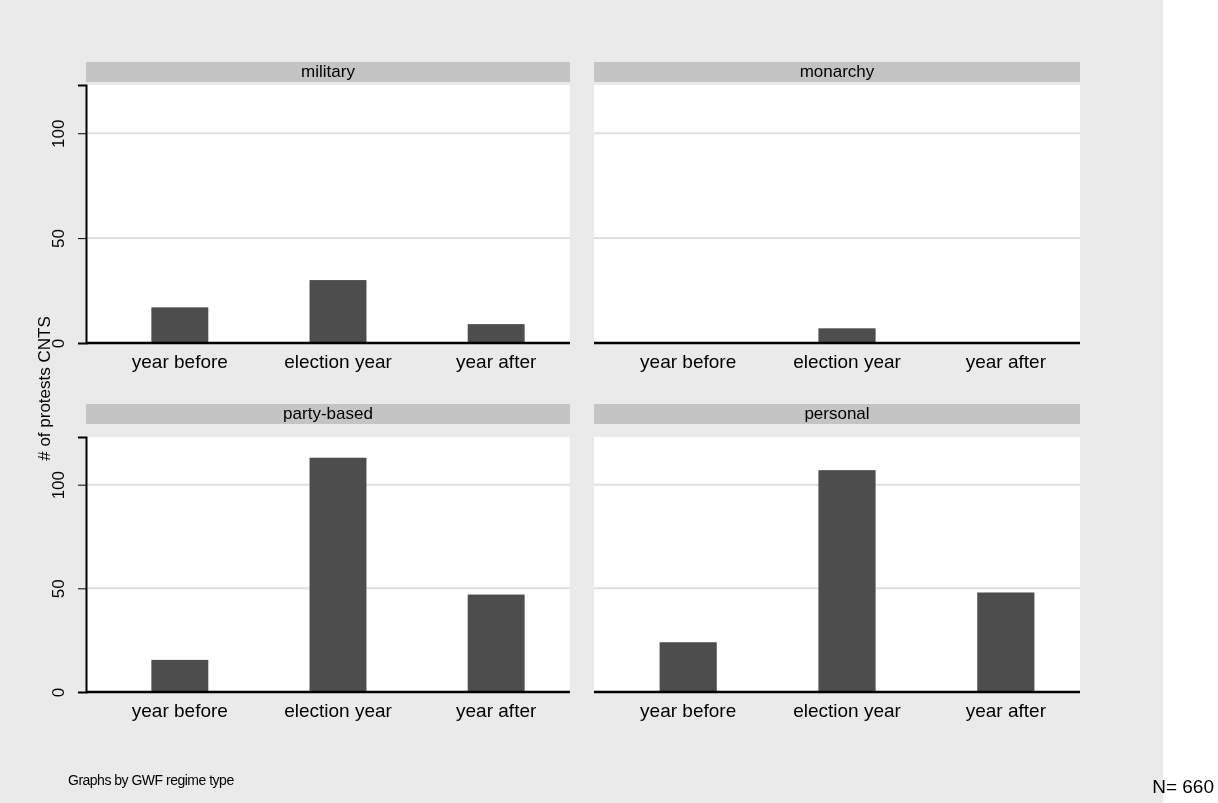  I want to click on chart-title: military, so click(328, 71).